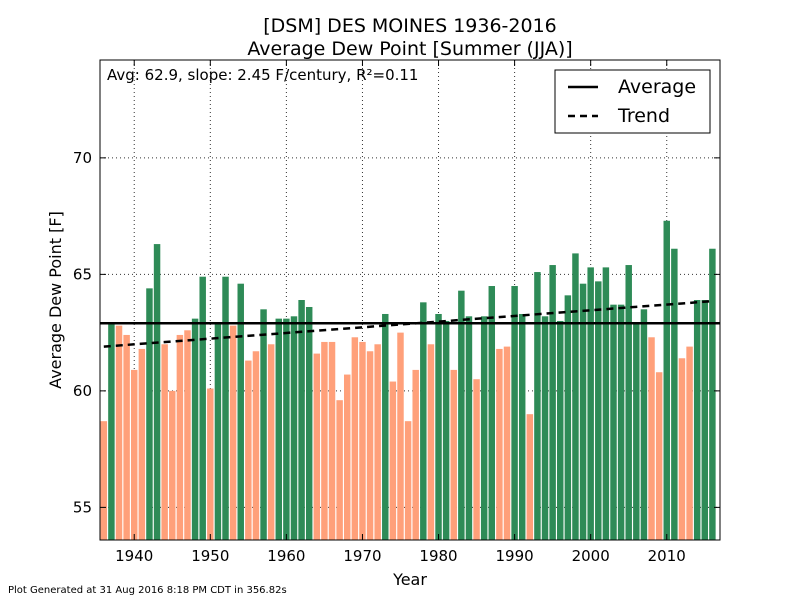 Image resolution: width=800 pixels, height=600 pixels. Describe the element at coordinates (82, 391) in the screenshot. I see `y-tick-label: 60` at that location.